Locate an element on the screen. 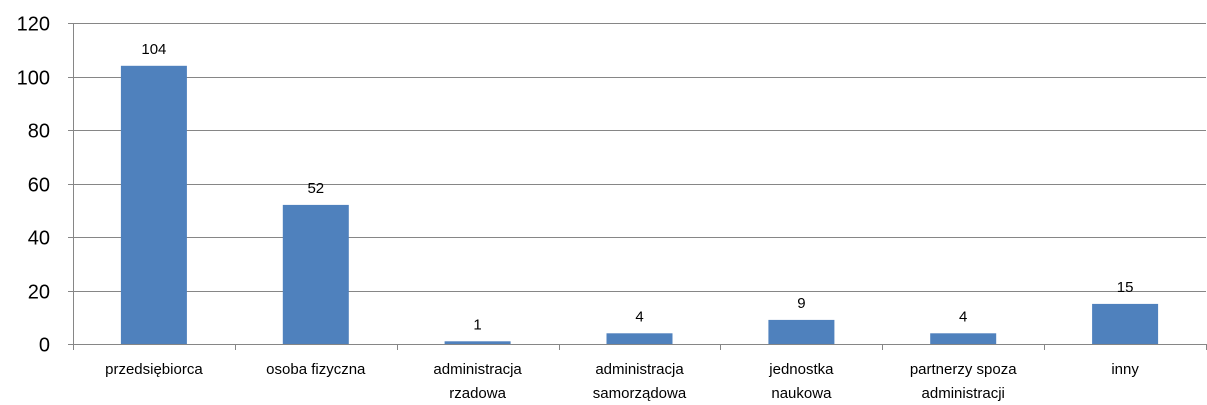 Image resolution: width=1207 pixels, height=405 pixels. data-label: 104 is located at coordinates (153, 49).